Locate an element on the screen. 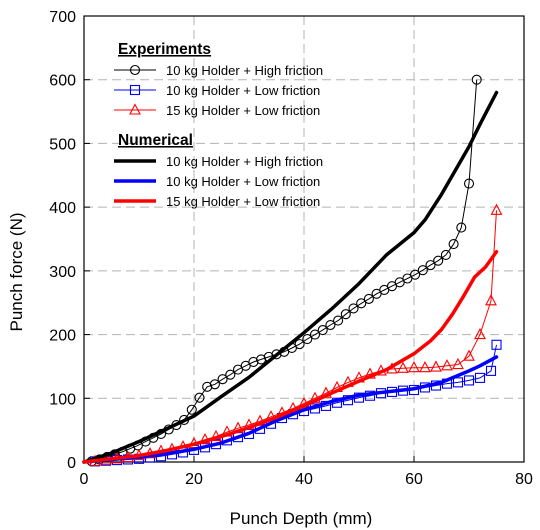  x-tick-label: 60 is located at coordinates (414, 479).